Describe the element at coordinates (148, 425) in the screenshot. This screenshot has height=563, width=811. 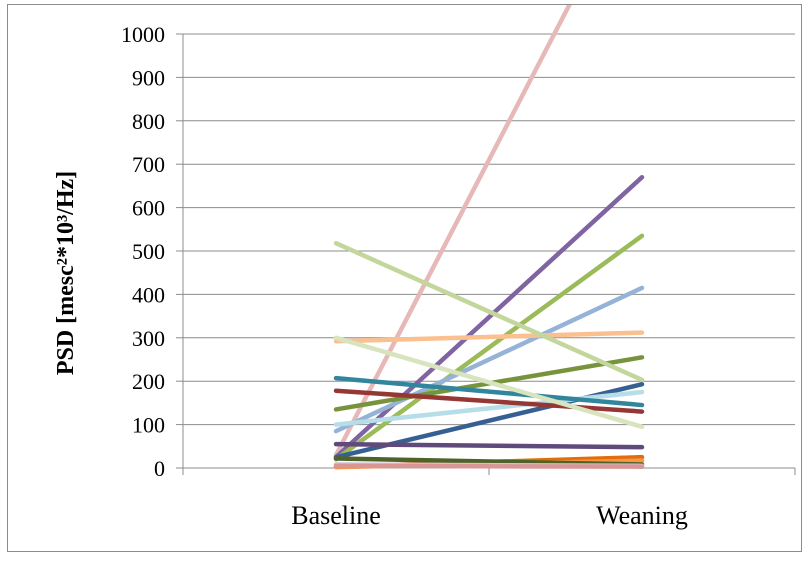
I see `y-tick-label: 100` at that location.